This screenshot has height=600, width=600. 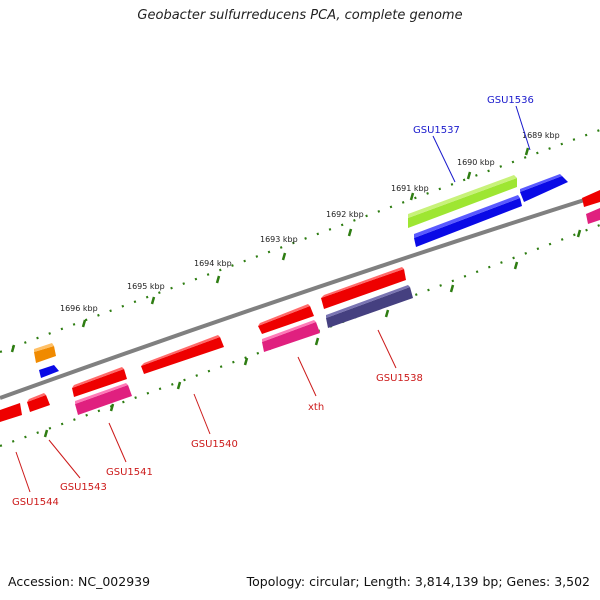 What do you see at coordinates (214, 444) in the screenshot?
I see `gene-label-GSU1540: GSU1540` at bounding box center [214, 444].